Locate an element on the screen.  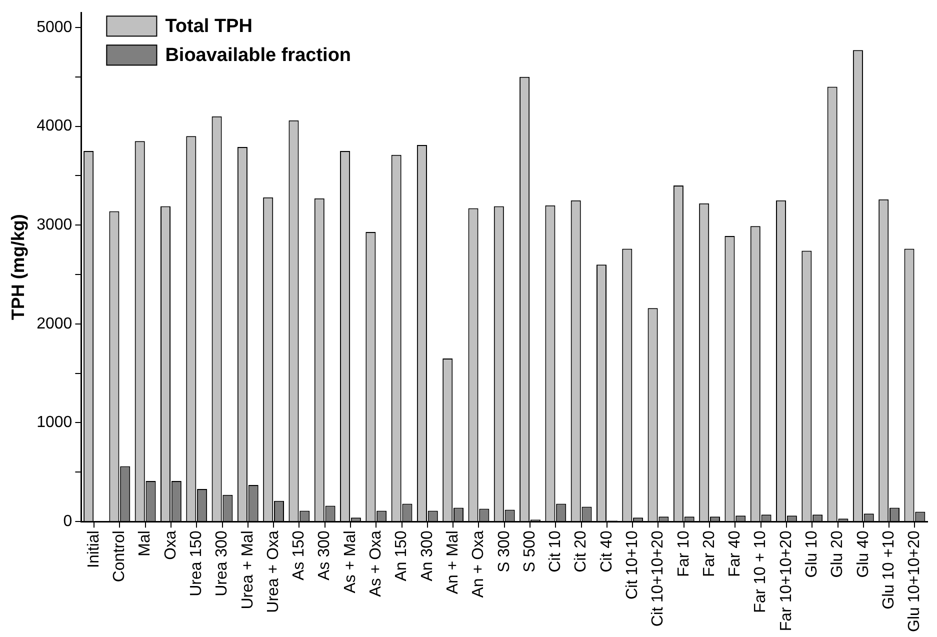
x-tick-label: Urea + Oxa is located at coordinates (273, 571).